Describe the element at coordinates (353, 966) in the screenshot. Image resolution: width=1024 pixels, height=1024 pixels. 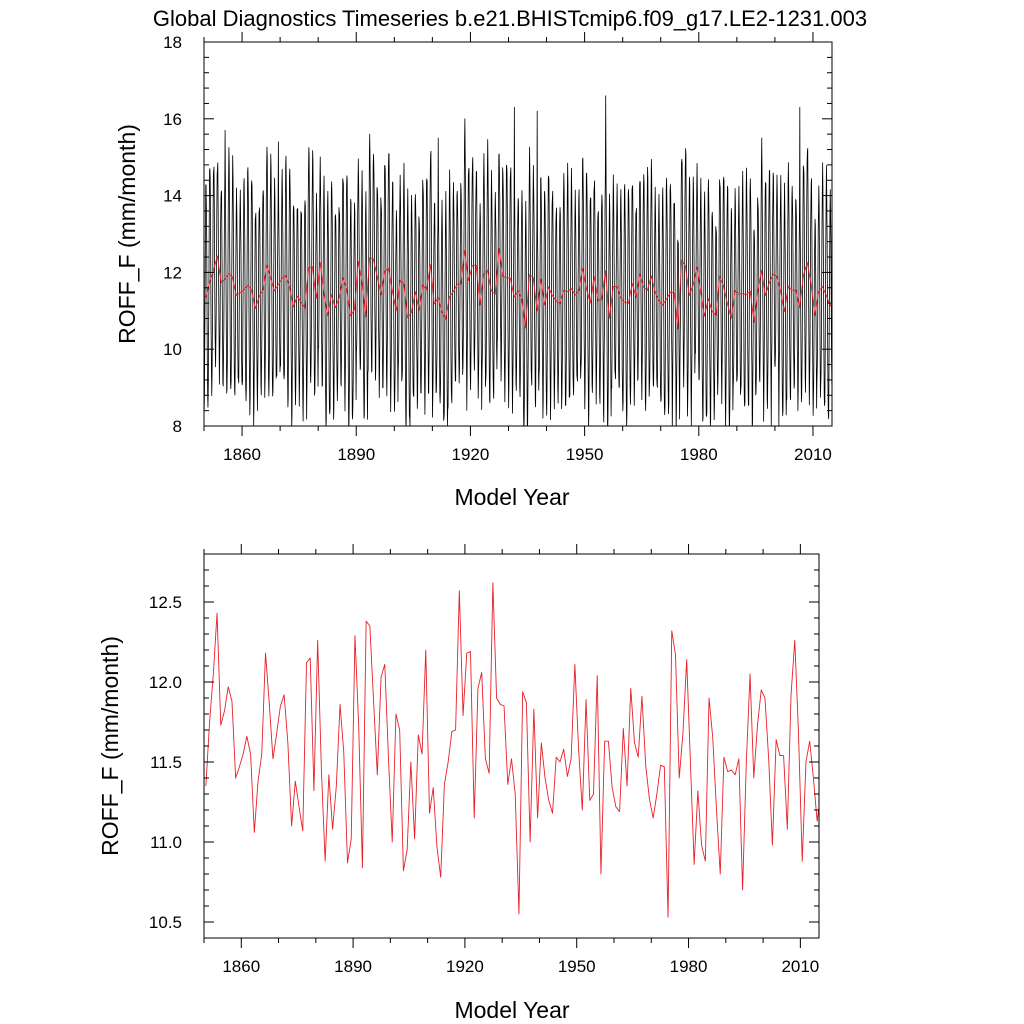
I see `bottom-panel-x-tick-label: 1890` at that location.